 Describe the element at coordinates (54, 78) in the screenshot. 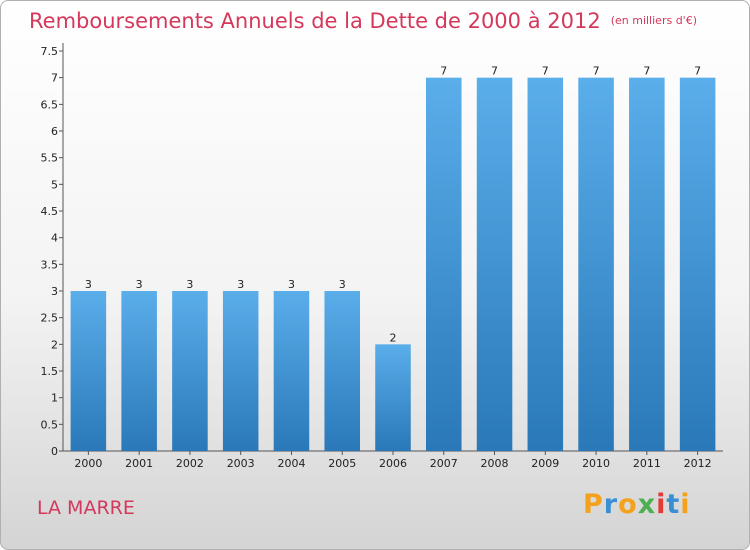

I see `y-tick-label: 7` at that location.